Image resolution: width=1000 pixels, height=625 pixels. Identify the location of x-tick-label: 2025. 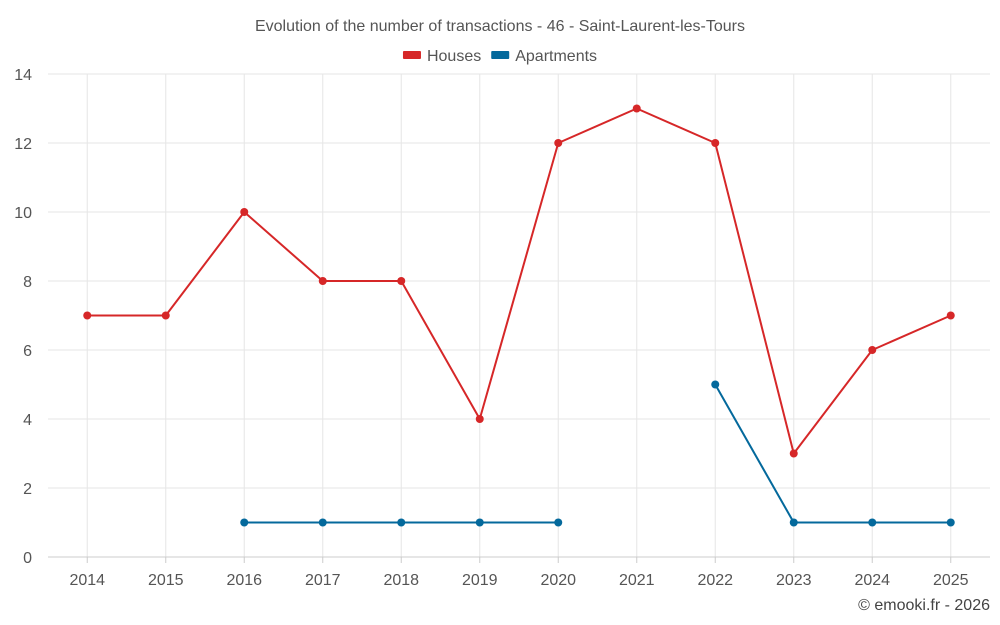
(951, 580).